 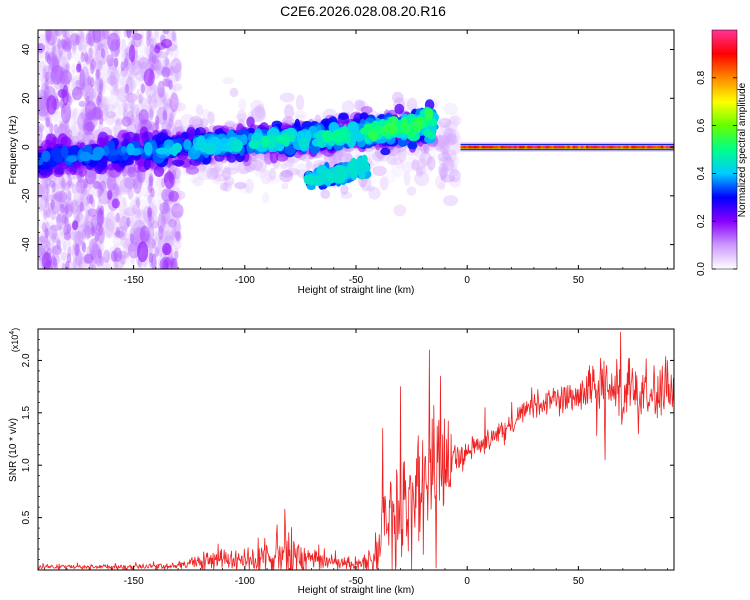 I want to click on snr-y-tick-label: 2.0, so click(x=26, y=360).